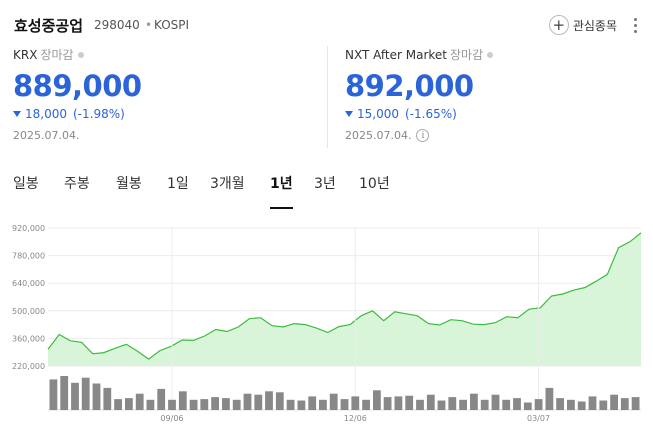 The width and height of the screenshot is (653, 429). Describe the element at coordinates (46, 114) in the screenshot. I see `change-amount: 18,000` at that location.